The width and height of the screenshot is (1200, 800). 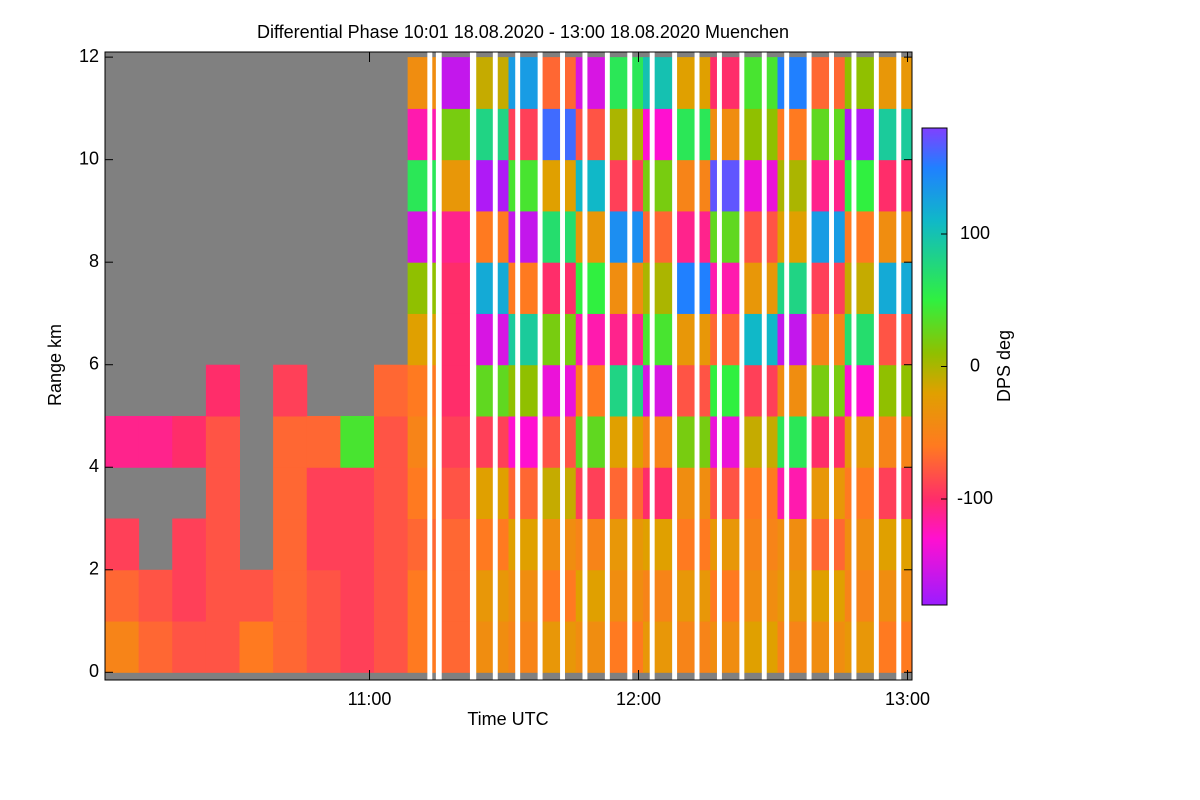 I want to click on y-tick-label: 10, so click(x=89, y=158).